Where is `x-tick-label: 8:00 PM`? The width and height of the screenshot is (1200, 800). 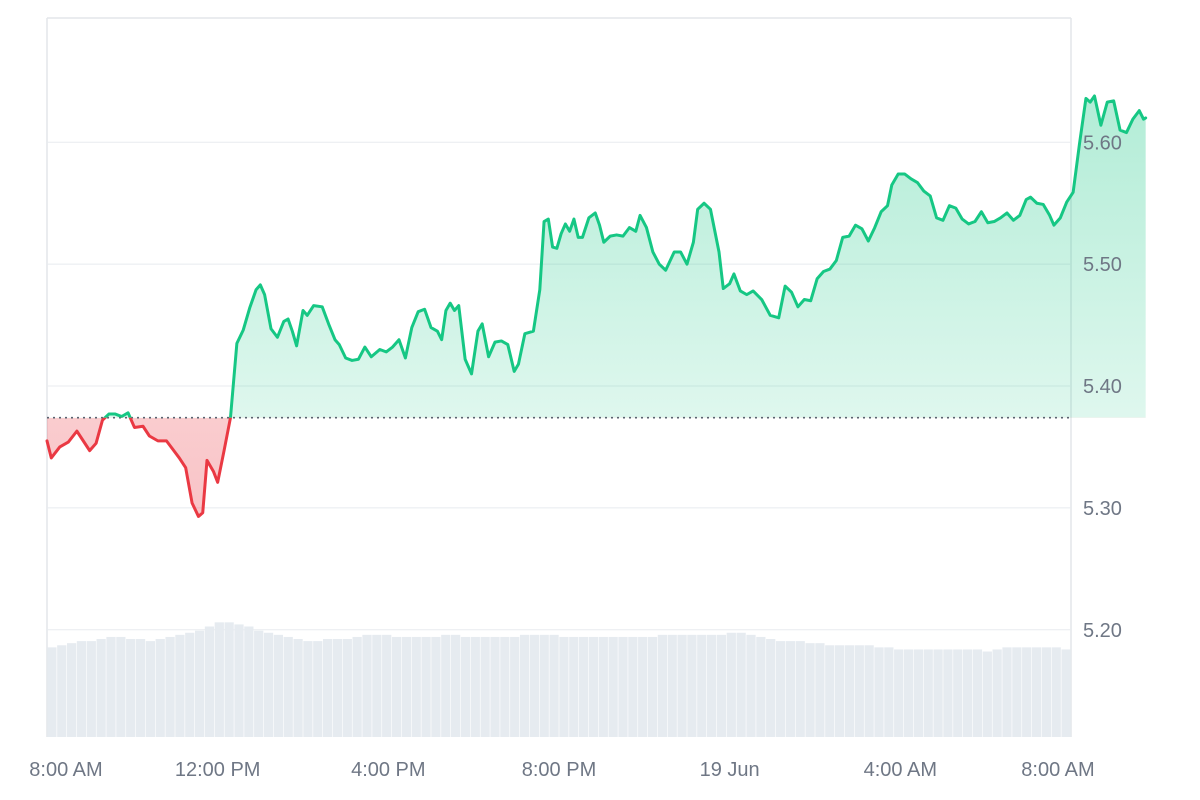 x-tick-label: 8:00 PM is located at coordinates (559, 770).